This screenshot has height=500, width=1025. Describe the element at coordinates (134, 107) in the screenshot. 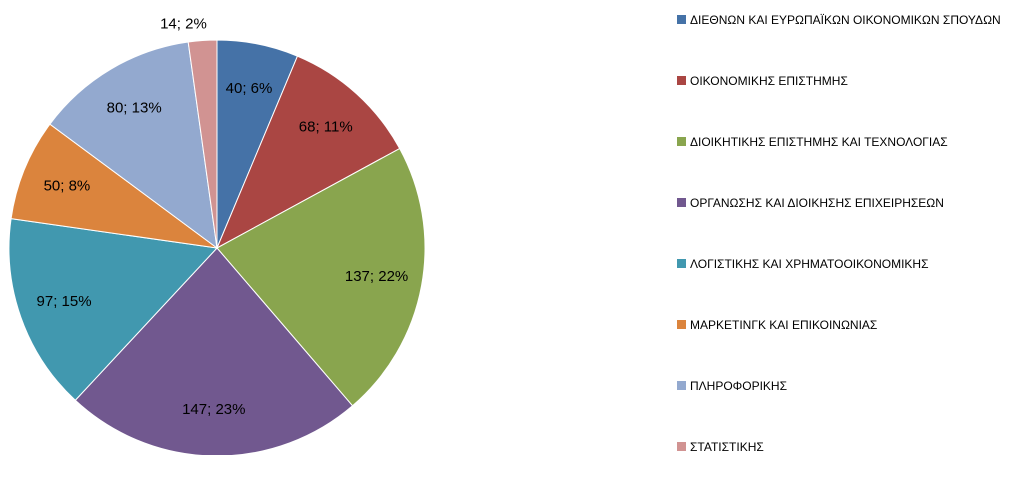

I see `data-label: 80; 13%` at that location.